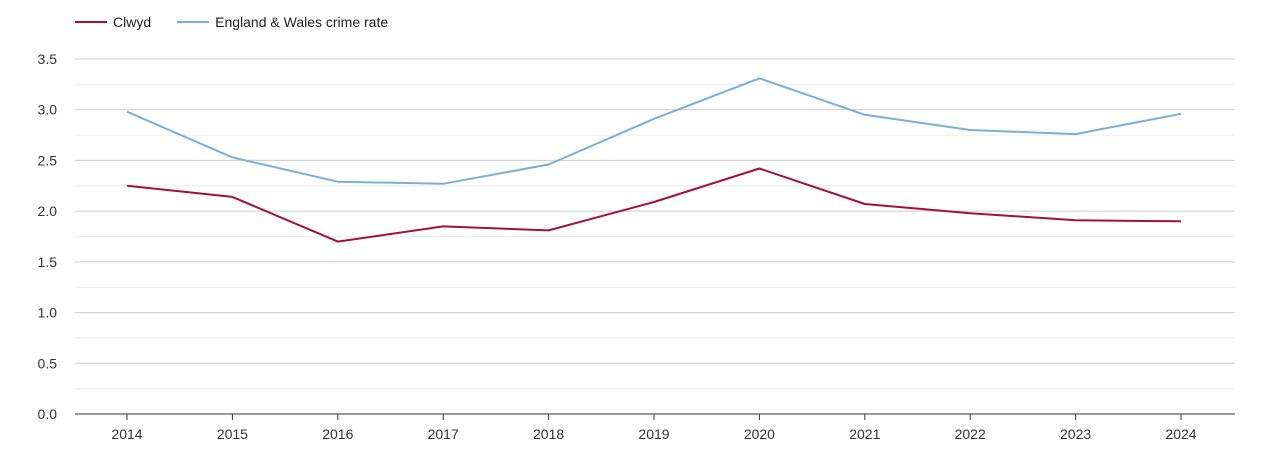  I want to click on x-tick-label: 2018, so click(548, 434).